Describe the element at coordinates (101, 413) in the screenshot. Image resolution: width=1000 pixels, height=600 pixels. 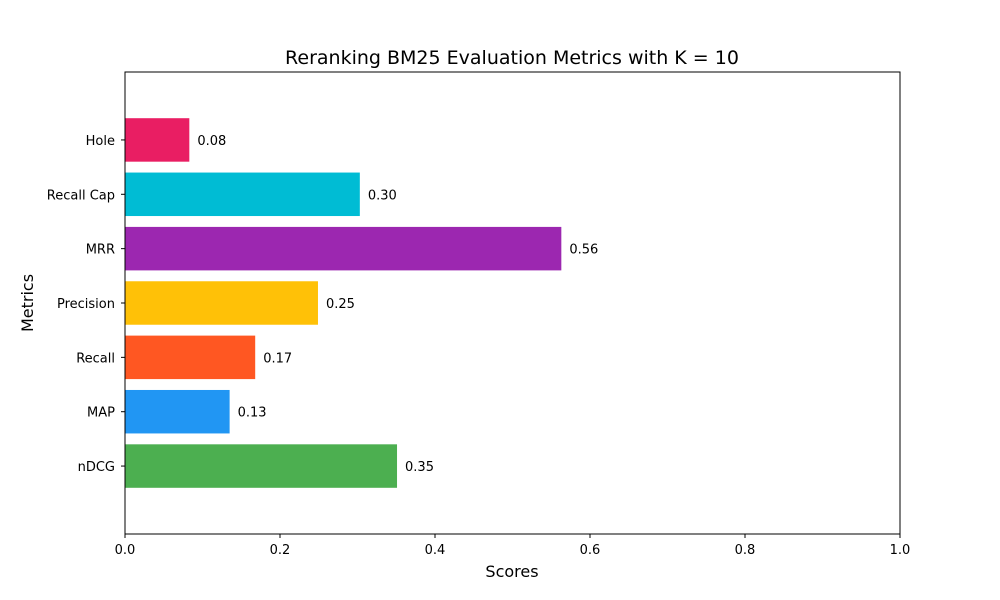
I see `y-tick-label: MAP` at that location.